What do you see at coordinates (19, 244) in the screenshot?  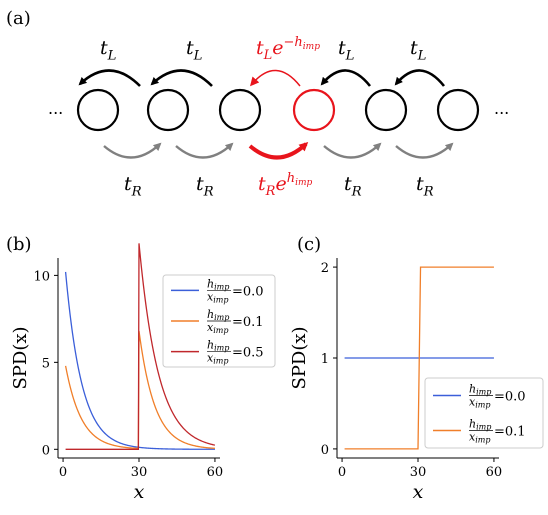 I see `panel-label-b: (b)` at bounding box center [19, 244].